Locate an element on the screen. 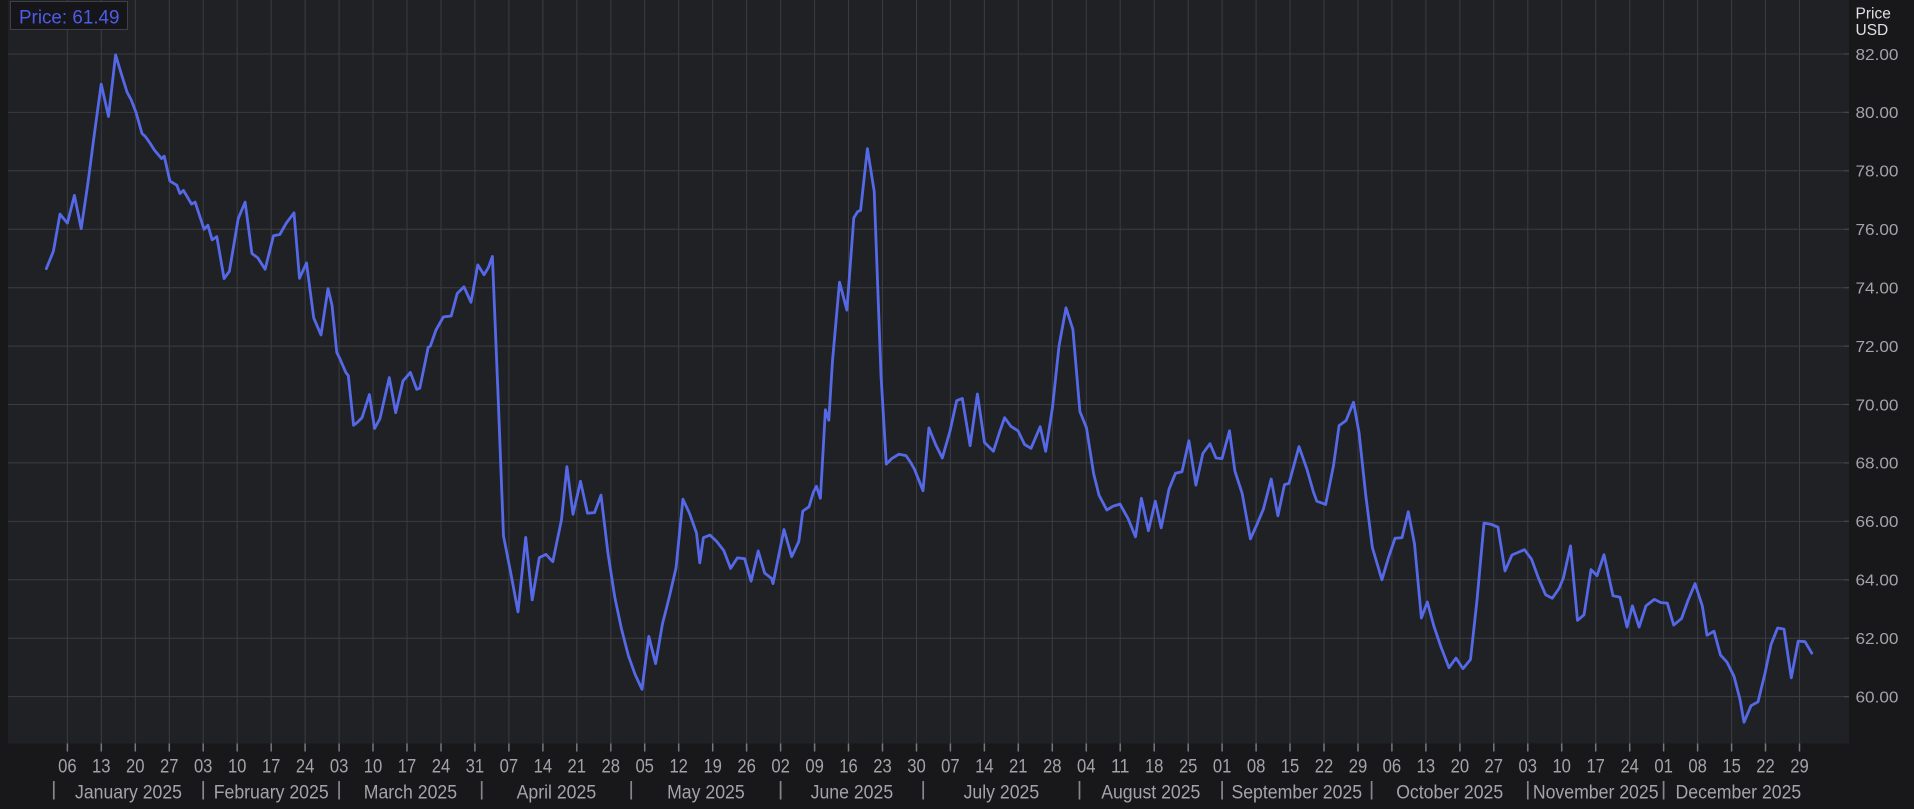  svg-text: 64.00 is located at coordinates (1877, 581).